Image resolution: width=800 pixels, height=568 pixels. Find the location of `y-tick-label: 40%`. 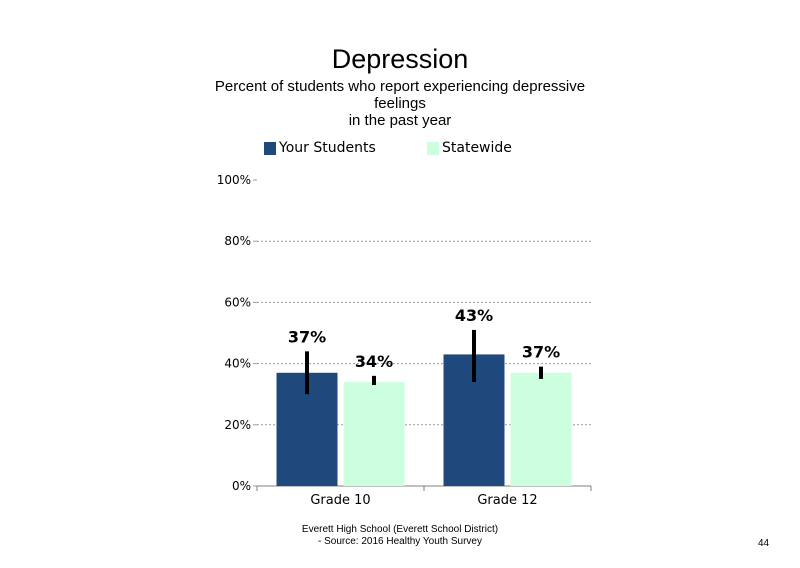

y-tick-label: 40% is located at coordinates (237, 364).